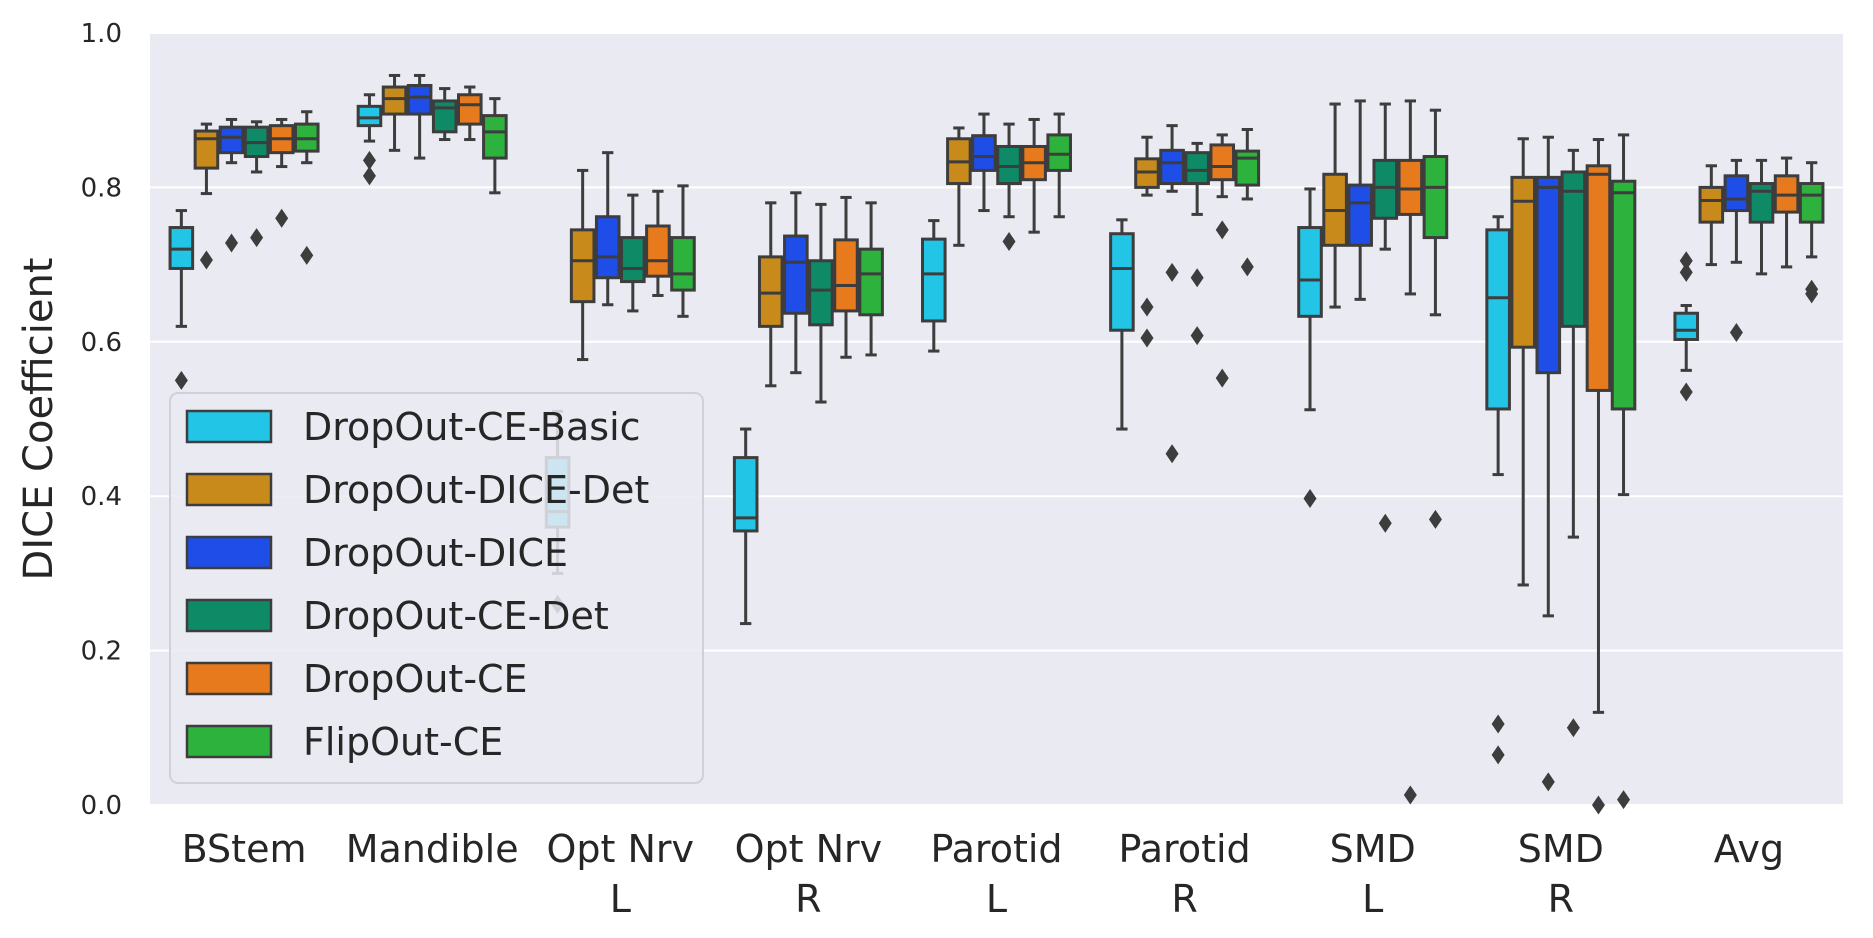 Image resolution: width=1873 pixels, height=938 pixels. I want to click on legend-label: FlipOut-CE, so click(403, 742).